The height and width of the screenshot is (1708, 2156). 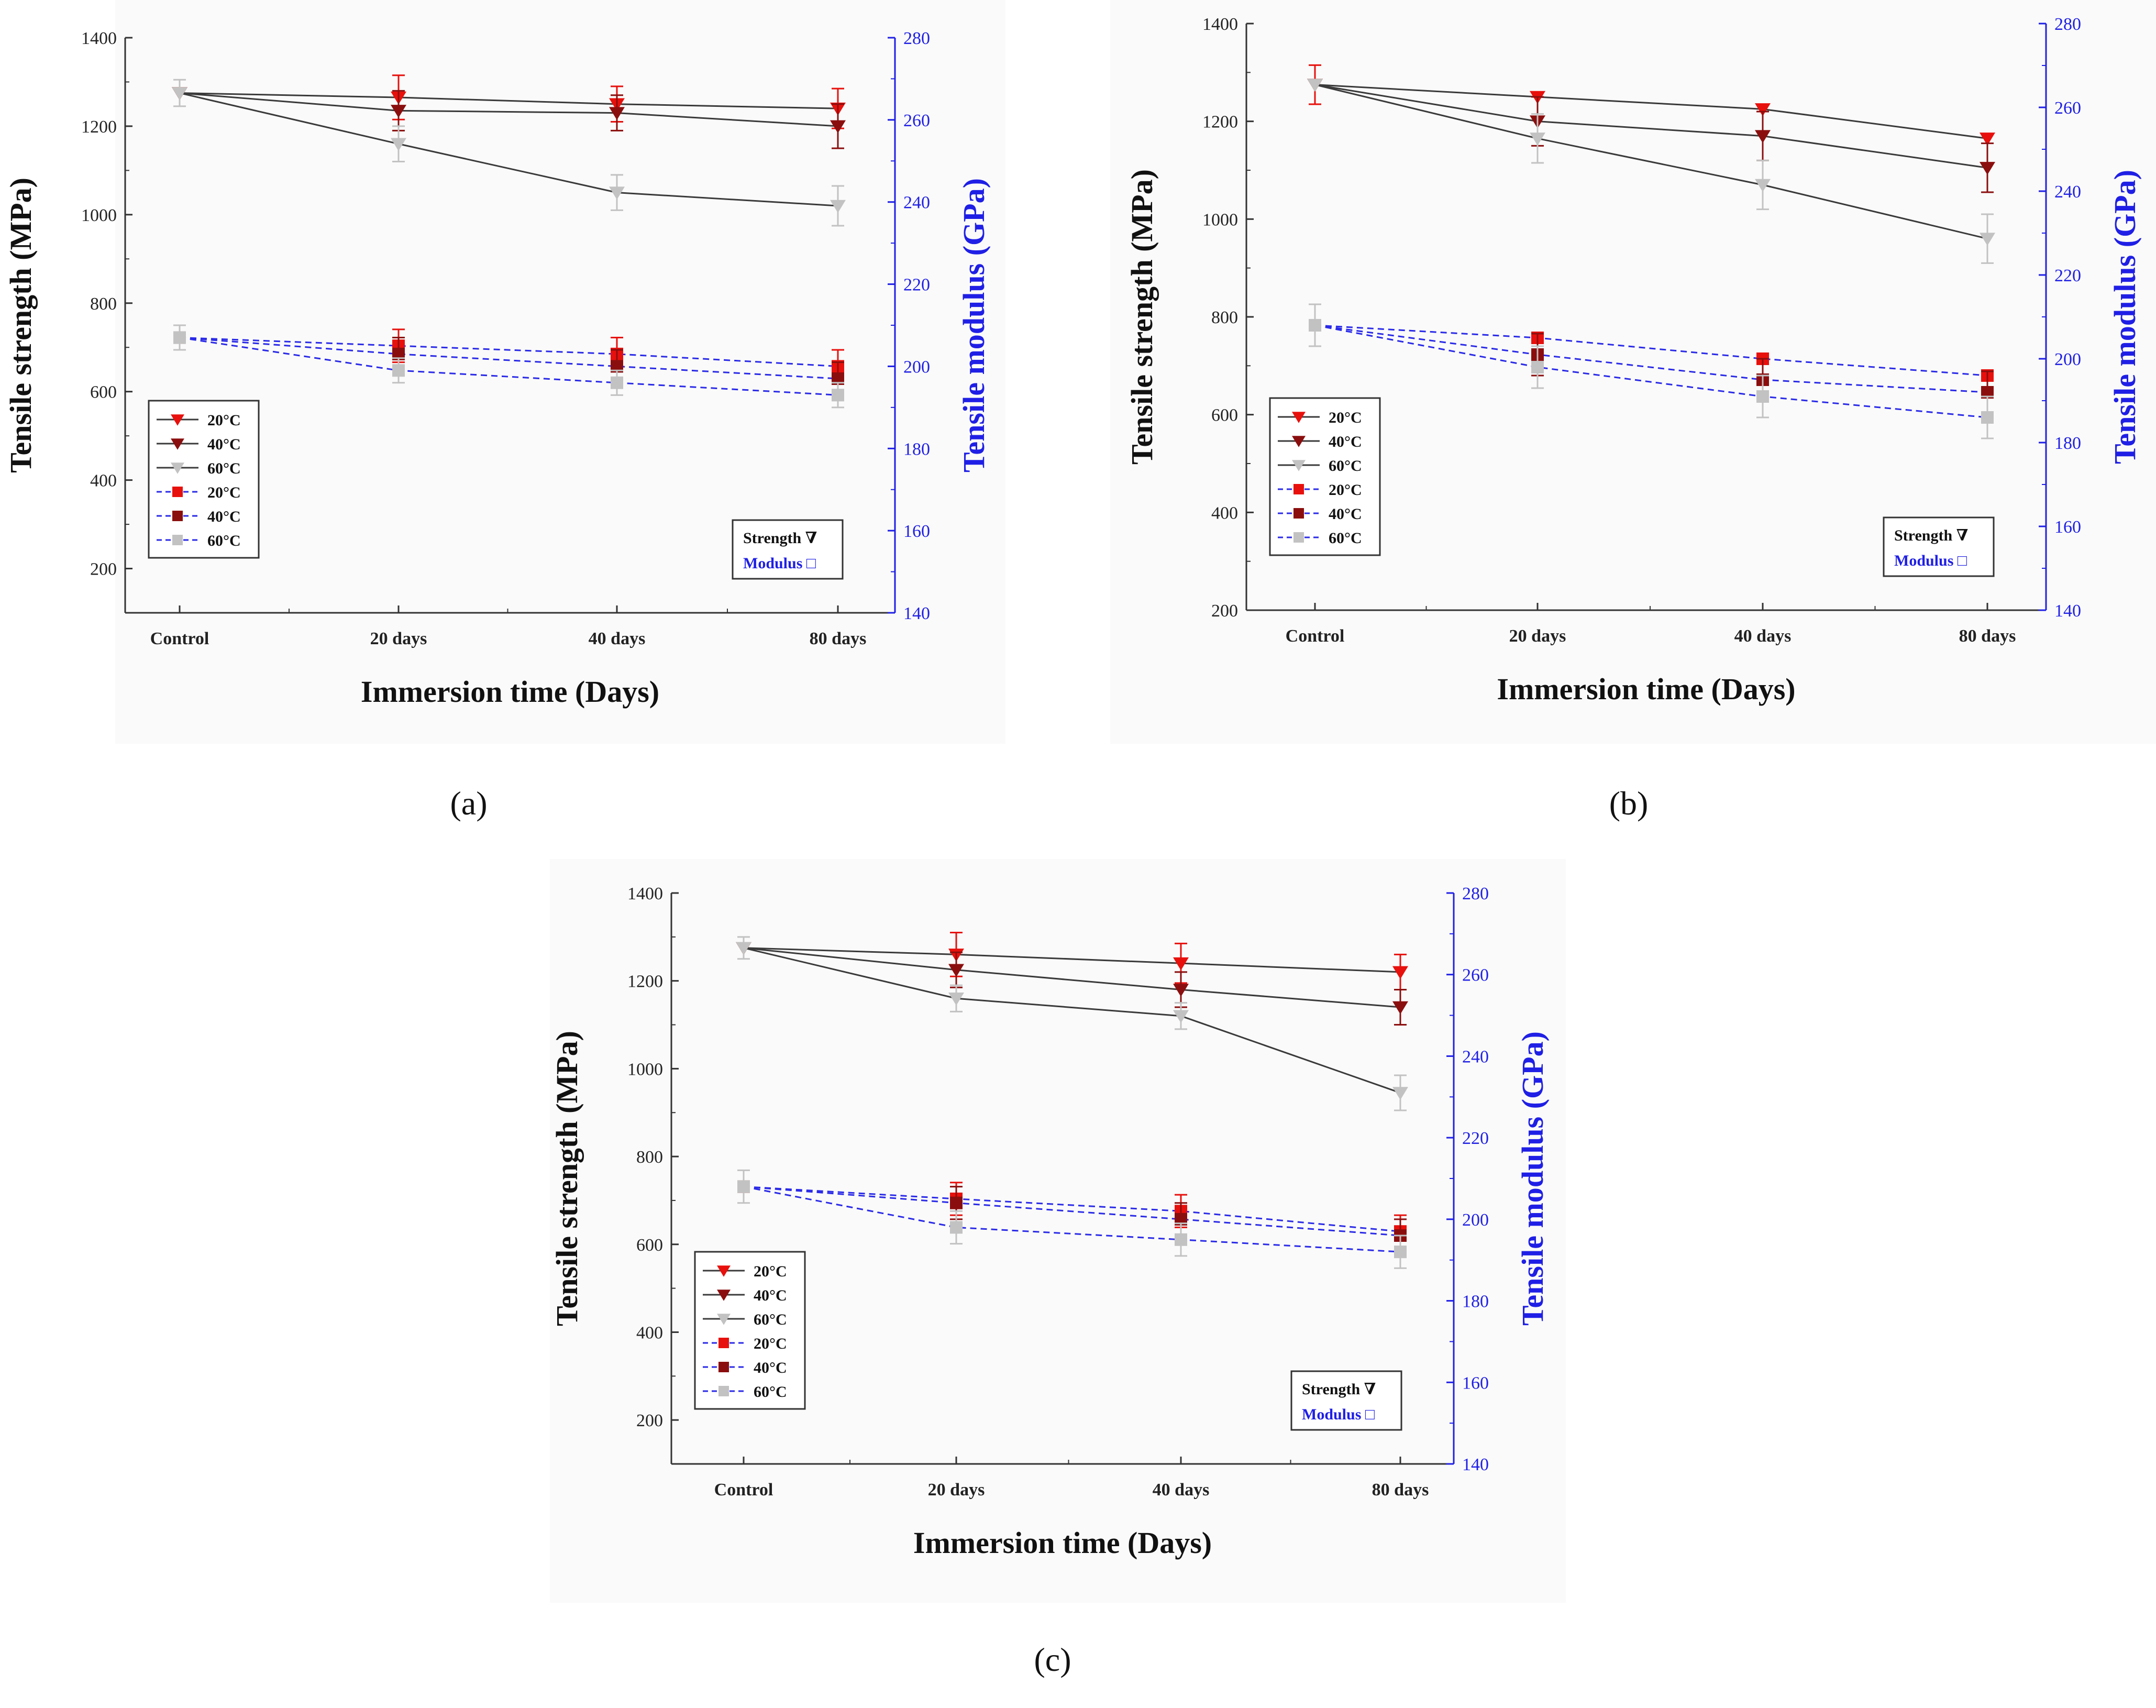 I want to click on x-tick-label: 80 days, so click(x=1987, y=636).